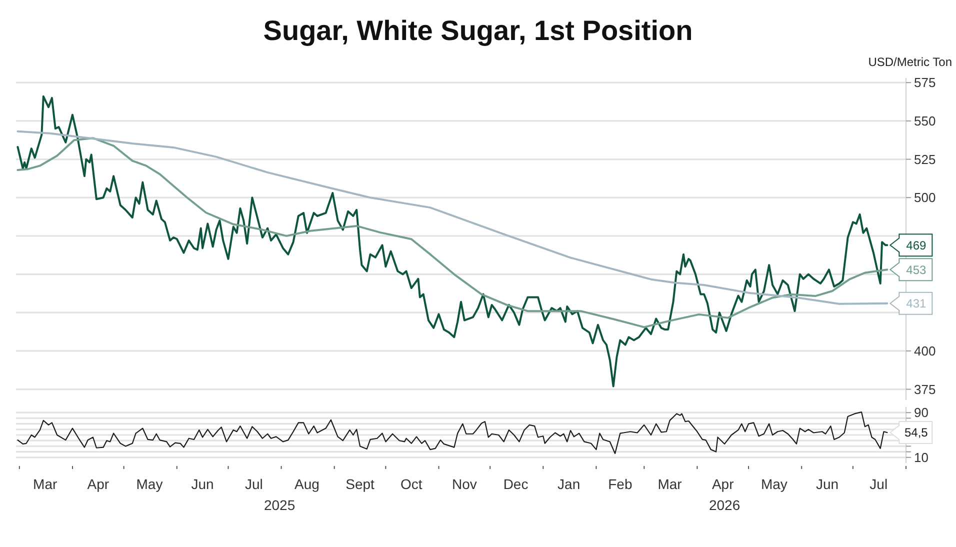  I want to click on x-tick-label: Jan, so click(569, 484).